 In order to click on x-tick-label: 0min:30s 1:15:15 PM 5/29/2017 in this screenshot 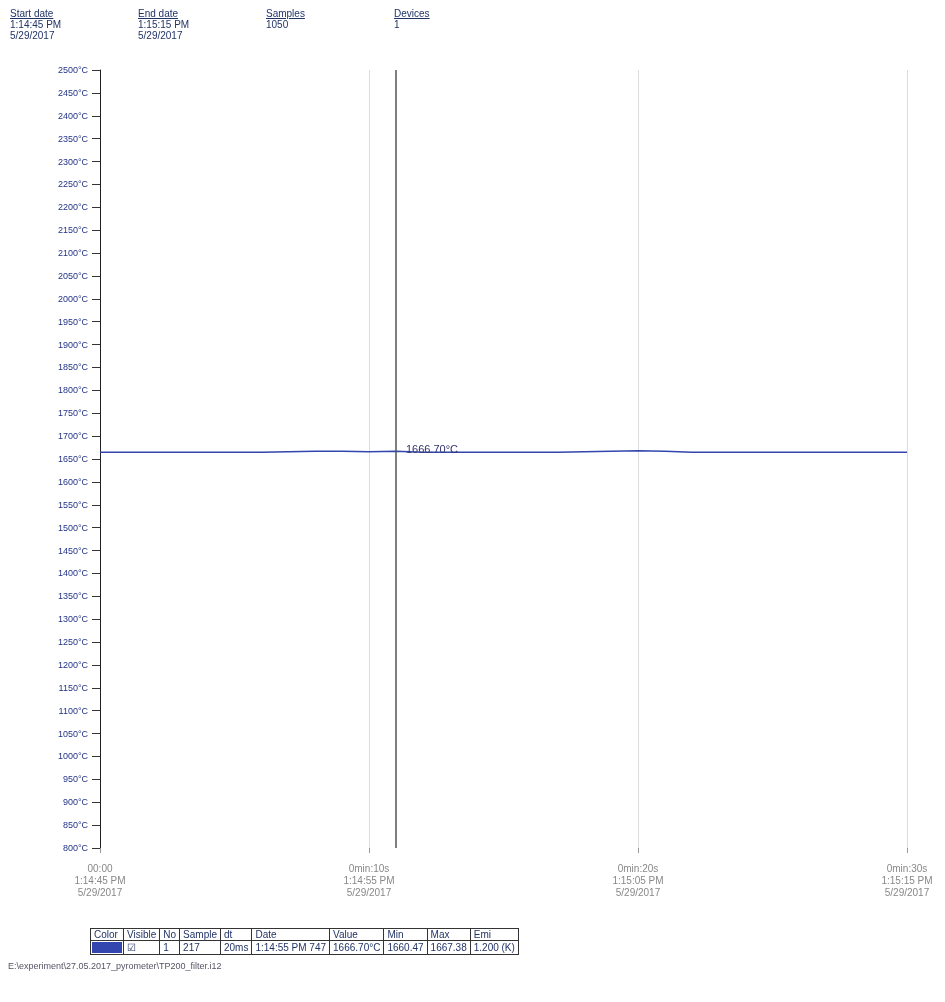, I will do `click(907, 880)`.